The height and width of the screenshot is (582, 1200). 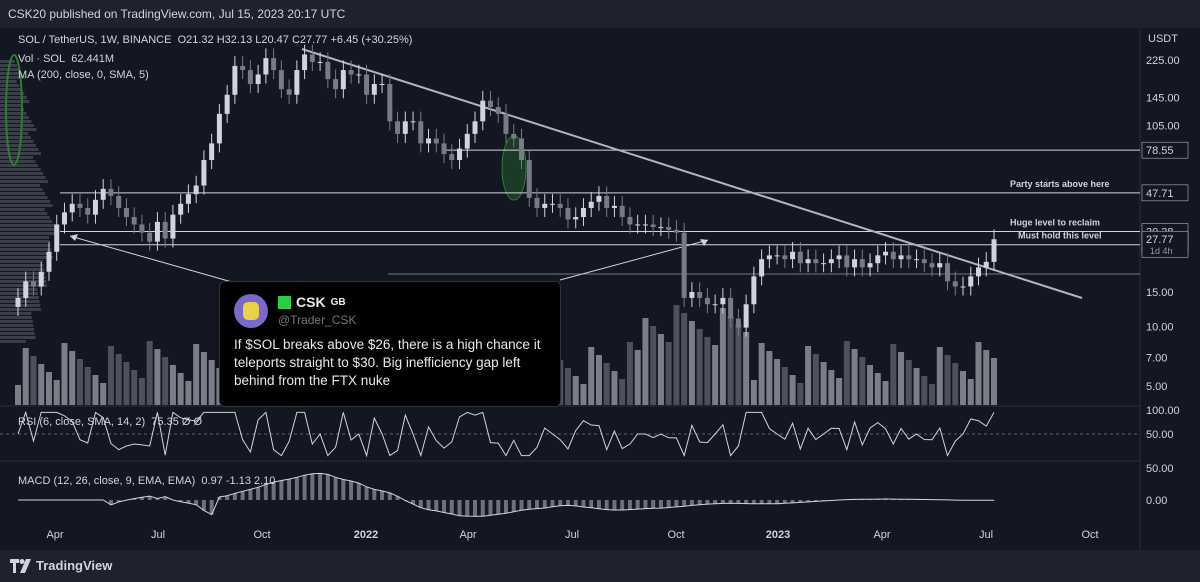 I want to click on flag-icon: GB, so click(x=338, y=302).